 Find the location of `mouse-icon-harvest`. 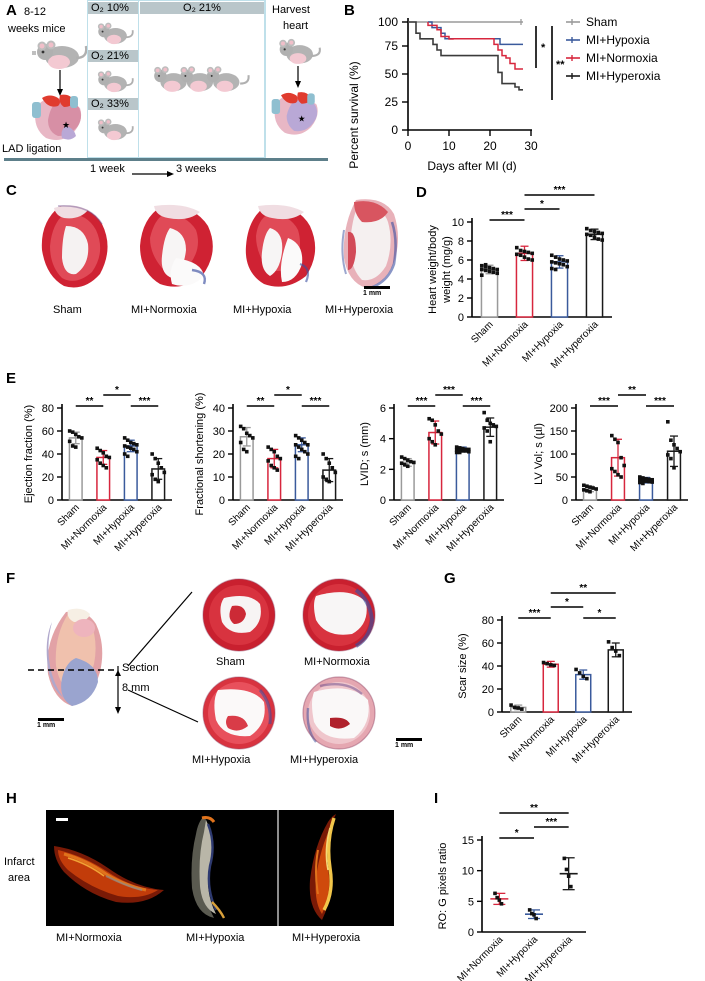

mouse-icon-harvest is located at coordinates (300, 51).